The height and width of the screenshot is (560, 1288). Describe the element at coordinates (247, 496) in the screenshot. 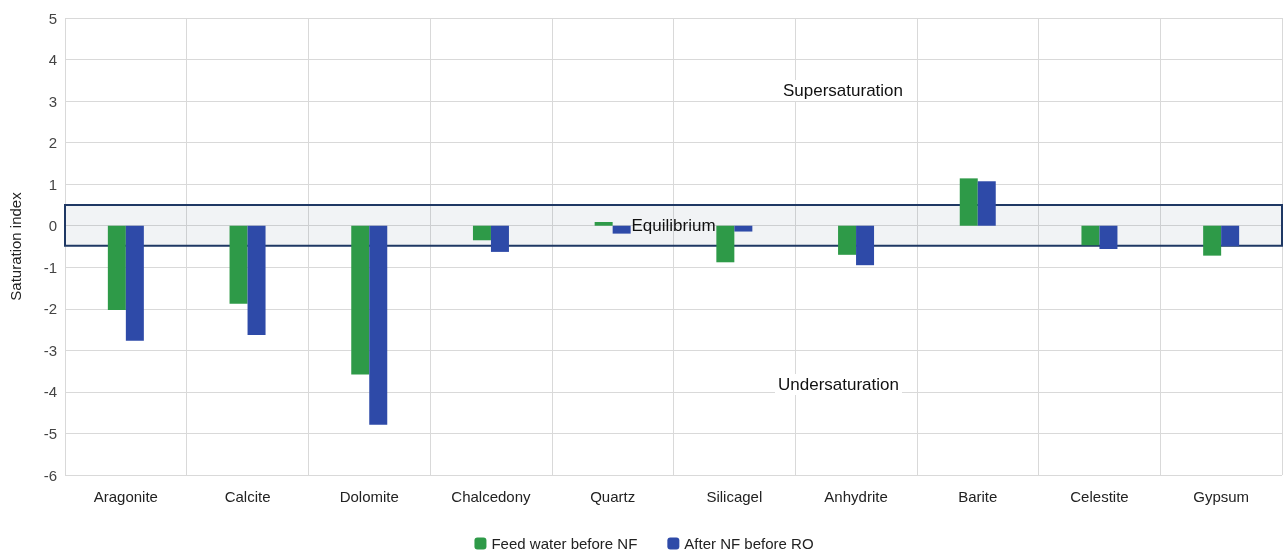

I see `x-tick-label: Calcite` at that location.